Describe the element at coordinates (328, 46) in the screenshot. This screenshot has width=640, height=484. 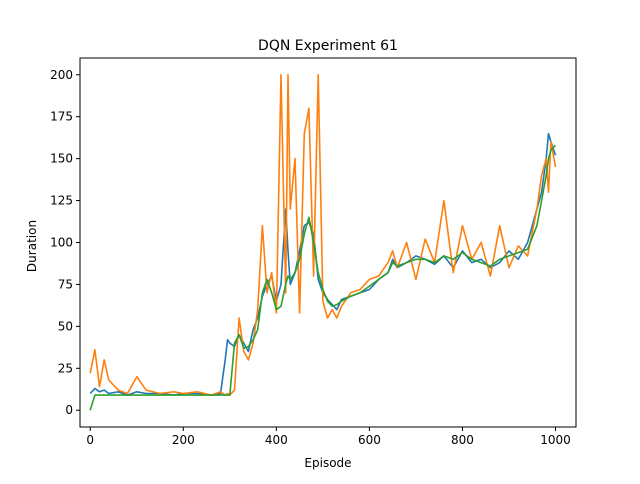
I see `chart-title: DQN Experiment 61` at that location.